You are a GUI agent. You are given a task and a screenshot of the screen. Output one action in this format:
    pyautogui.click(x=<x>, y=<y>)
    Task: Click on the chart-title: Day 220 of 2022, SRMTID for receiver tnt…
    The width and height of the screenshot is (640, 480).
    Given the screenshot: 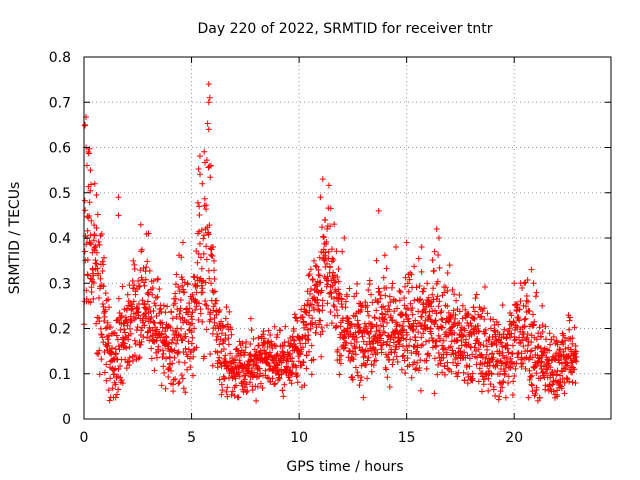 What is the action you would take?
    pyautogui.click(x=344, y=29)
    